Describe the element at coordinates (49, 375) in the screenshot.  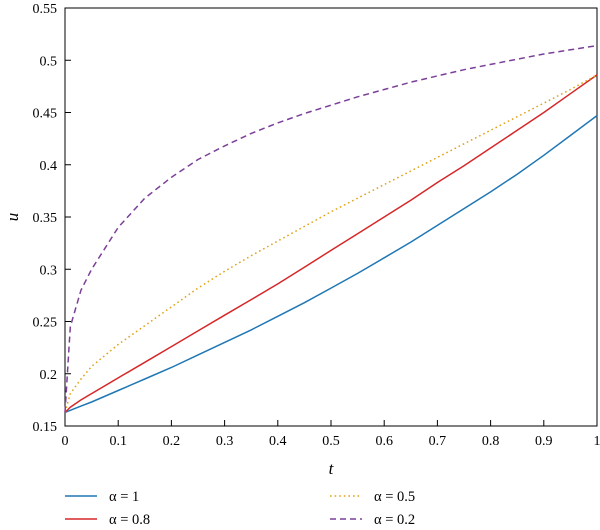
I see `y-tick-label: 0.2` at that location.